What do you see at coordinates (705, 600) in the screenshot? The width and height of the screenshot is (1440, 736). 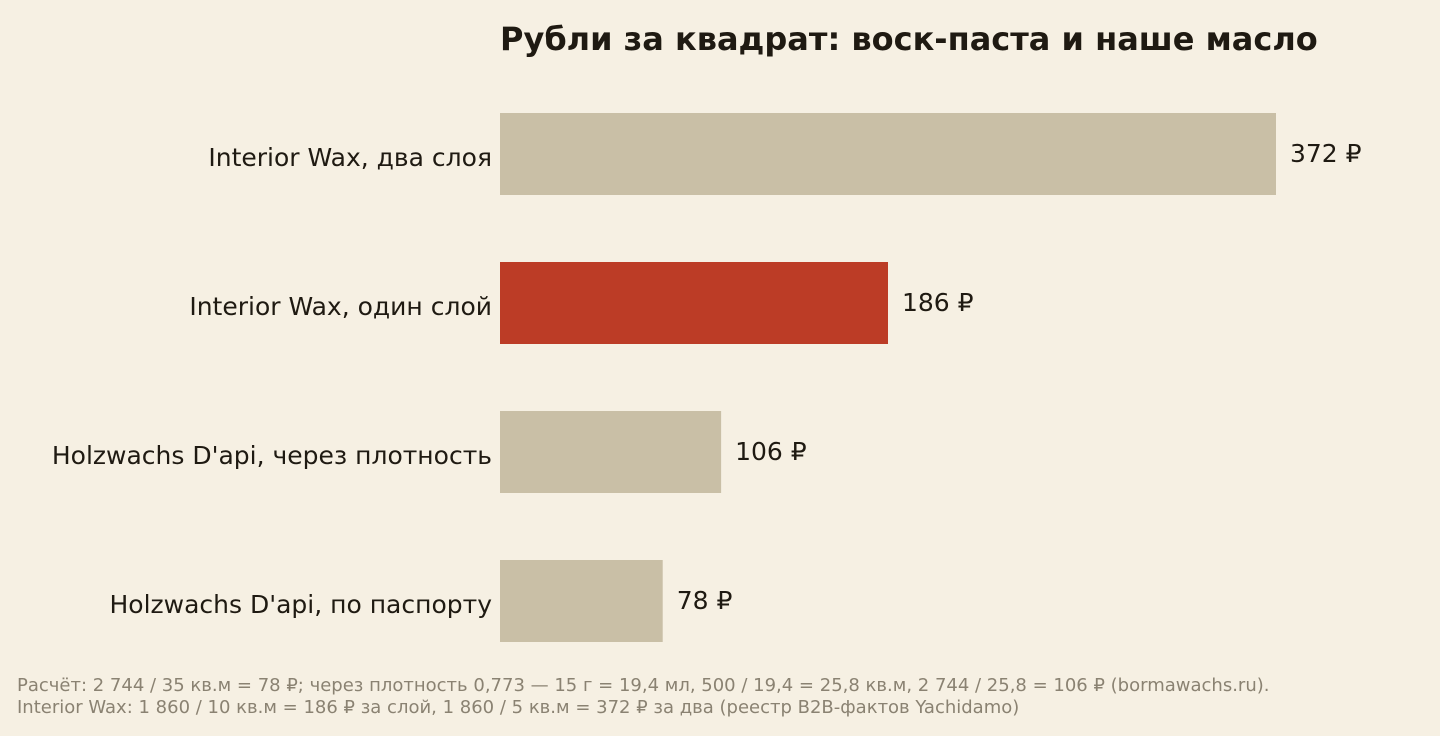 I see `value-label-4: 78 ₽` at bounding box center [705, 600].